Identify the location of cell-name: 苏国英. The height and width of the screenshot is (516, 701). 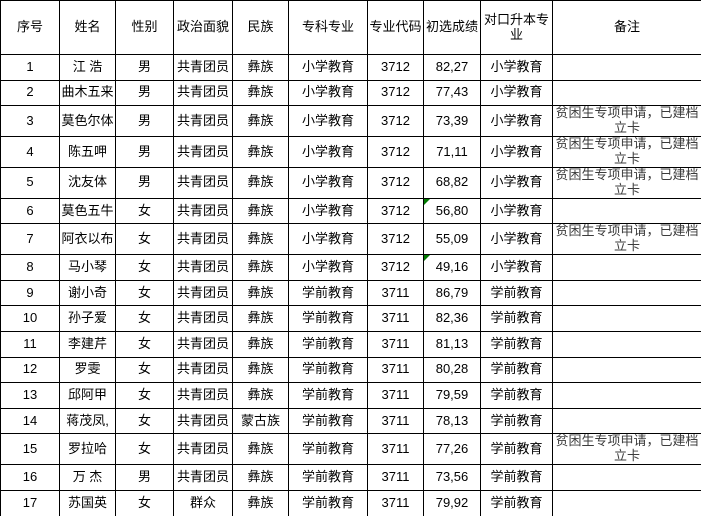
(87, 502).